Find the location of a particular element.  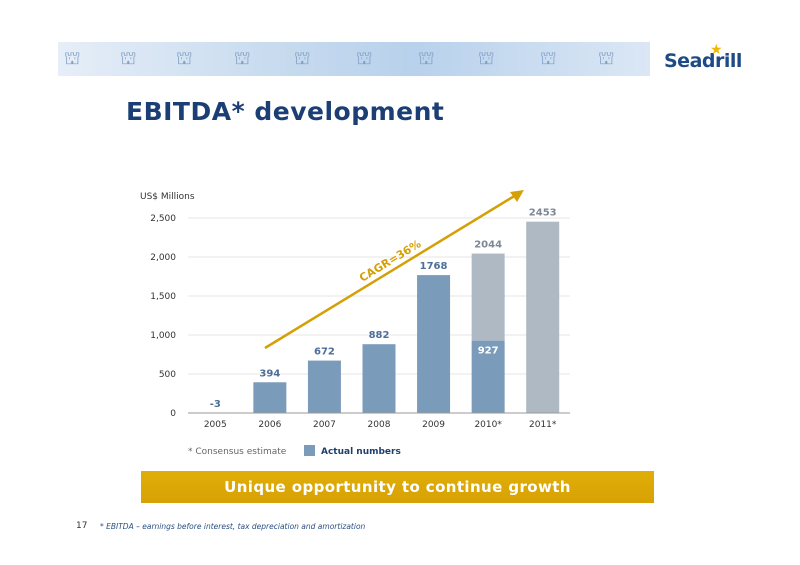

value-label: 1768 is located at coordinates (434, 266).